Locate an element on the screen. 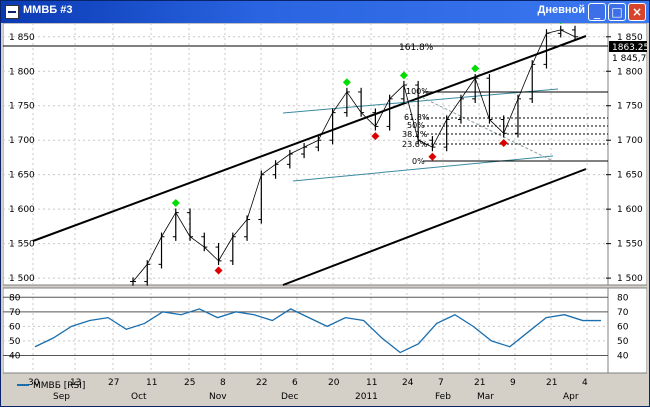 The image size is (650, 409). price-tick-label-left: 1 750 is located at coordinates (22, 107).